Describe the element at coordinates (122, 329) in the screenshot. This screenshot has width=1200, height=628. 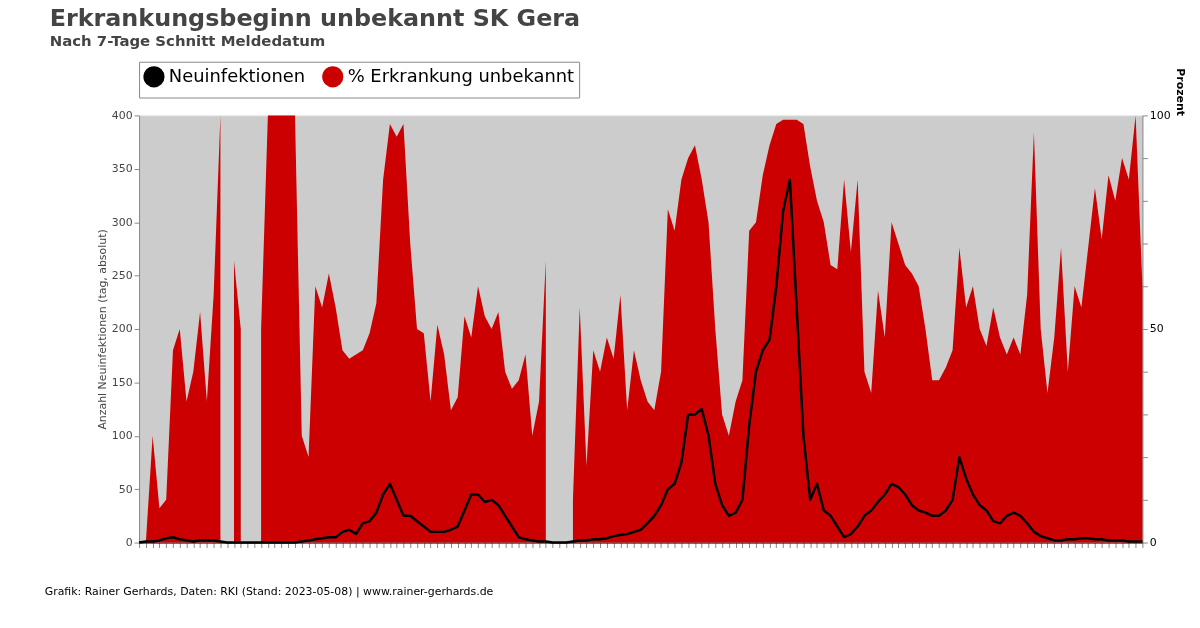
I see `y-tick-label: 200` at that location.